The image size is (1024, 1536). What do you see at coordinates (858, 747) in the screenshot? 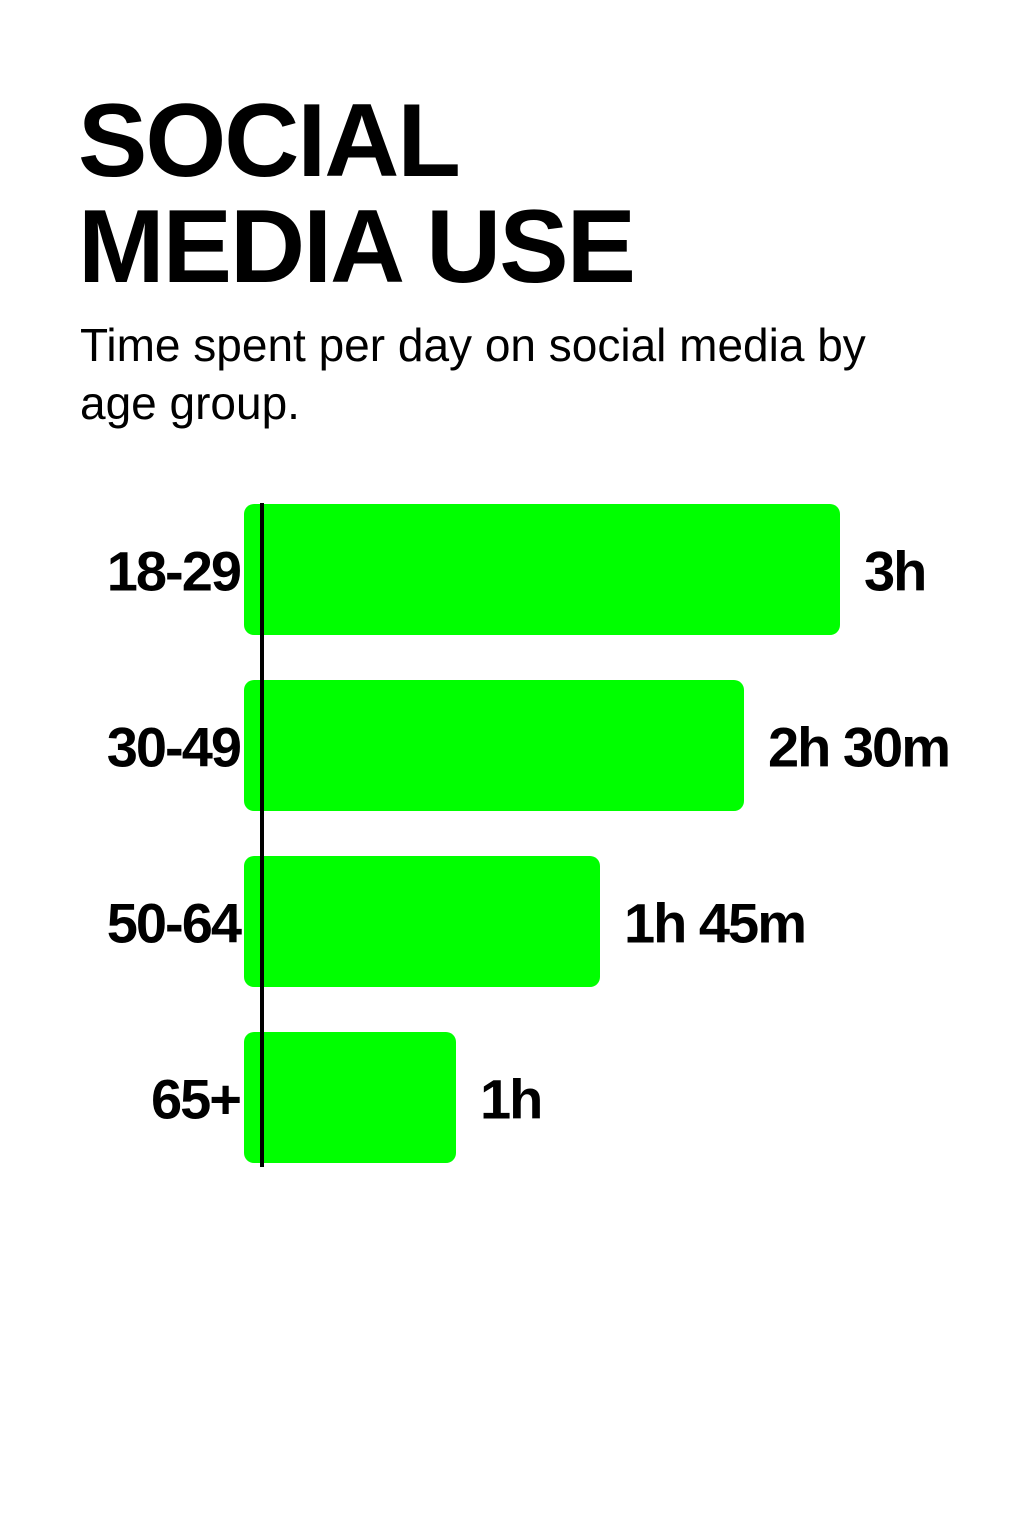
I see `value-label: 2h 30m` at bounding box center [858, 747].